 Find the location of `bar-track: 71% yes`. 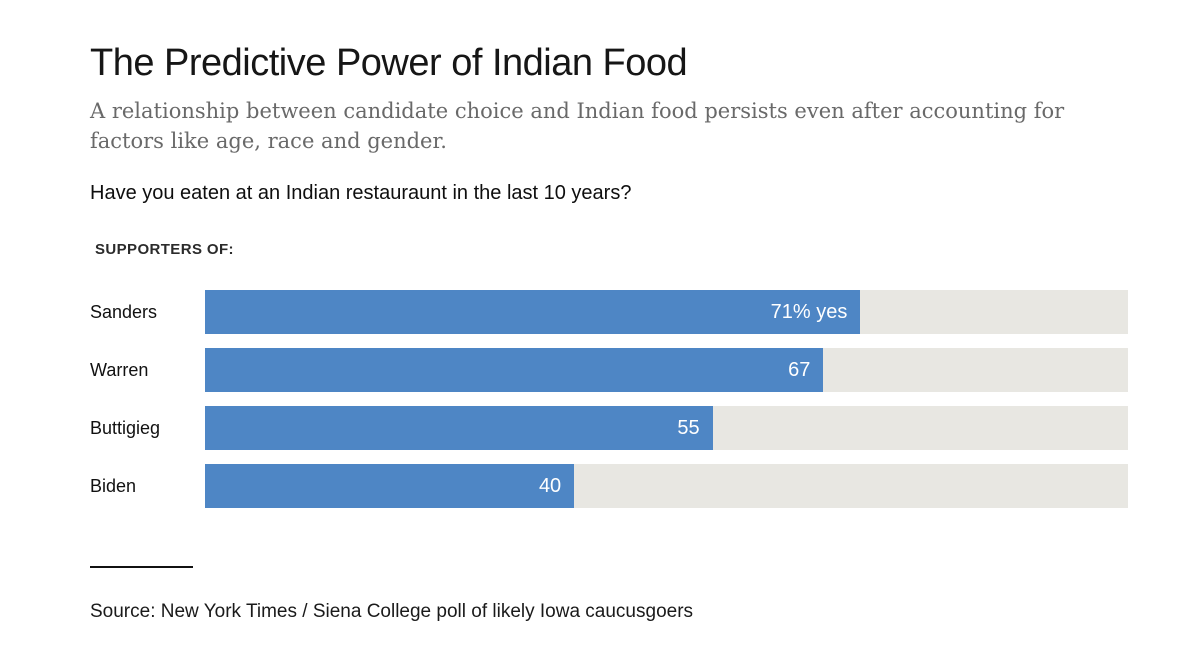

bar-track: 71% yes is located at coordinates (666, 312).